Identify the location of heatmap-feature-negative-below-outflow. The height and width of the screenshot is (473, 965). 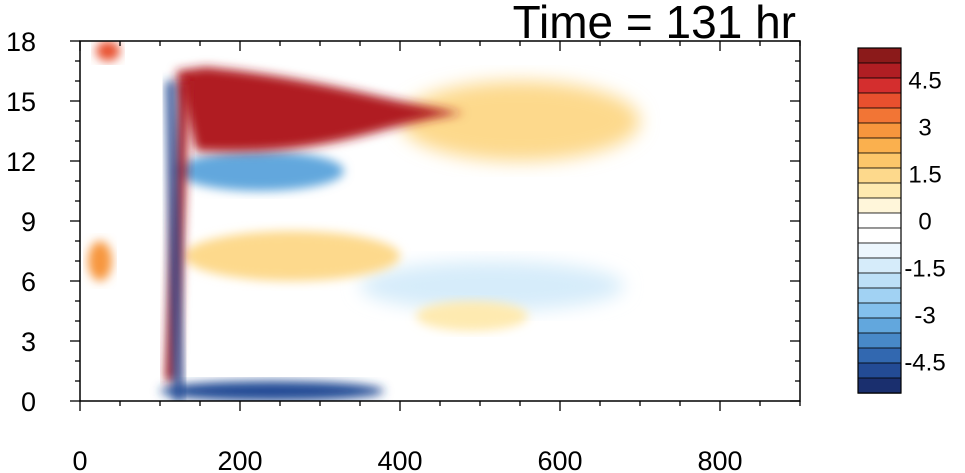
(260, 171).